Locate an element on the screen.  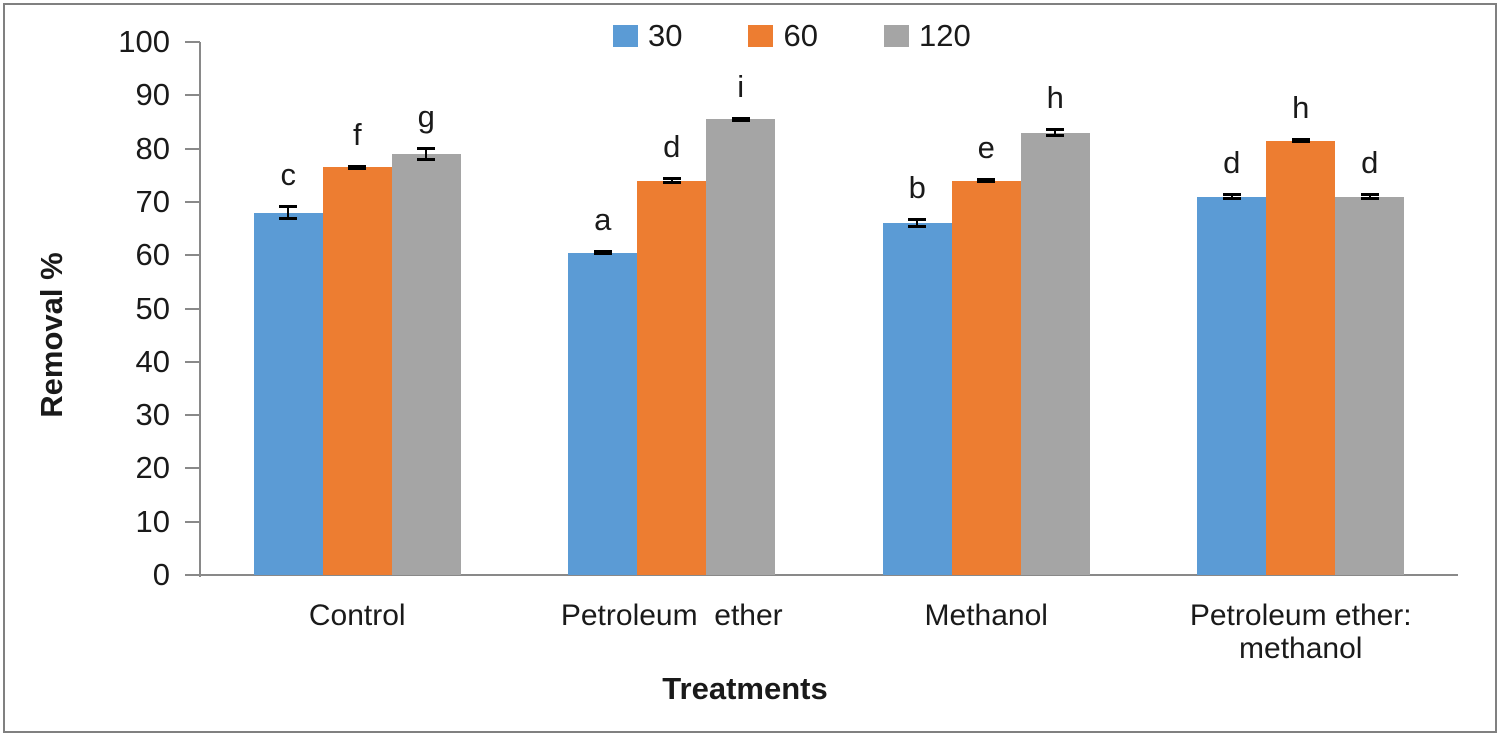
legend-label: 60 is located at coordinates (800, 35).